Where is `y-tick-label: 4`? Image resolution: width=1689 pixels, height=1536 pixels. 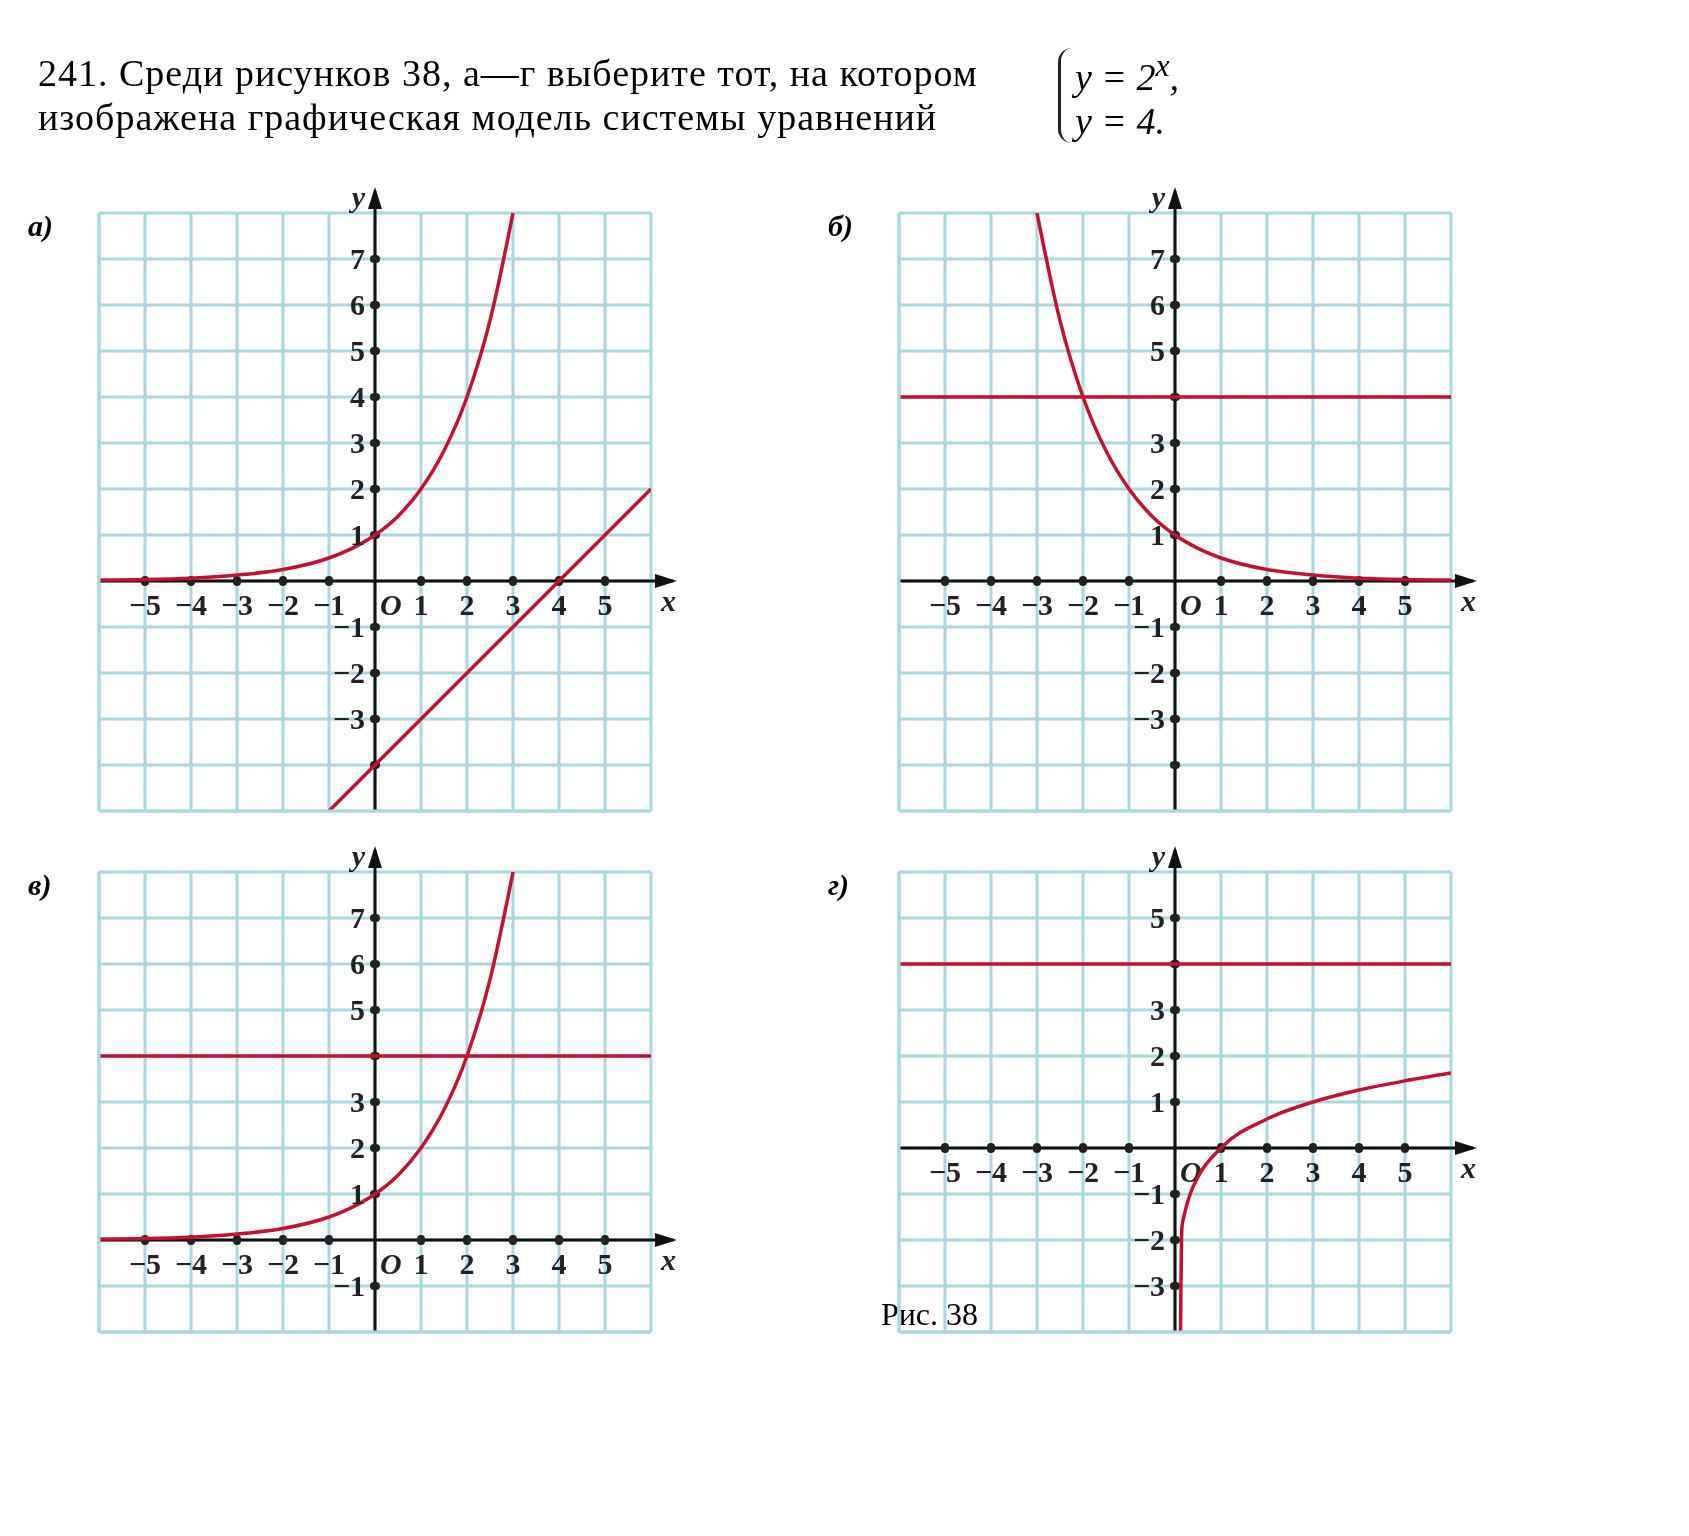
y-tick-label: 4 is located at coordinates (357, 396).